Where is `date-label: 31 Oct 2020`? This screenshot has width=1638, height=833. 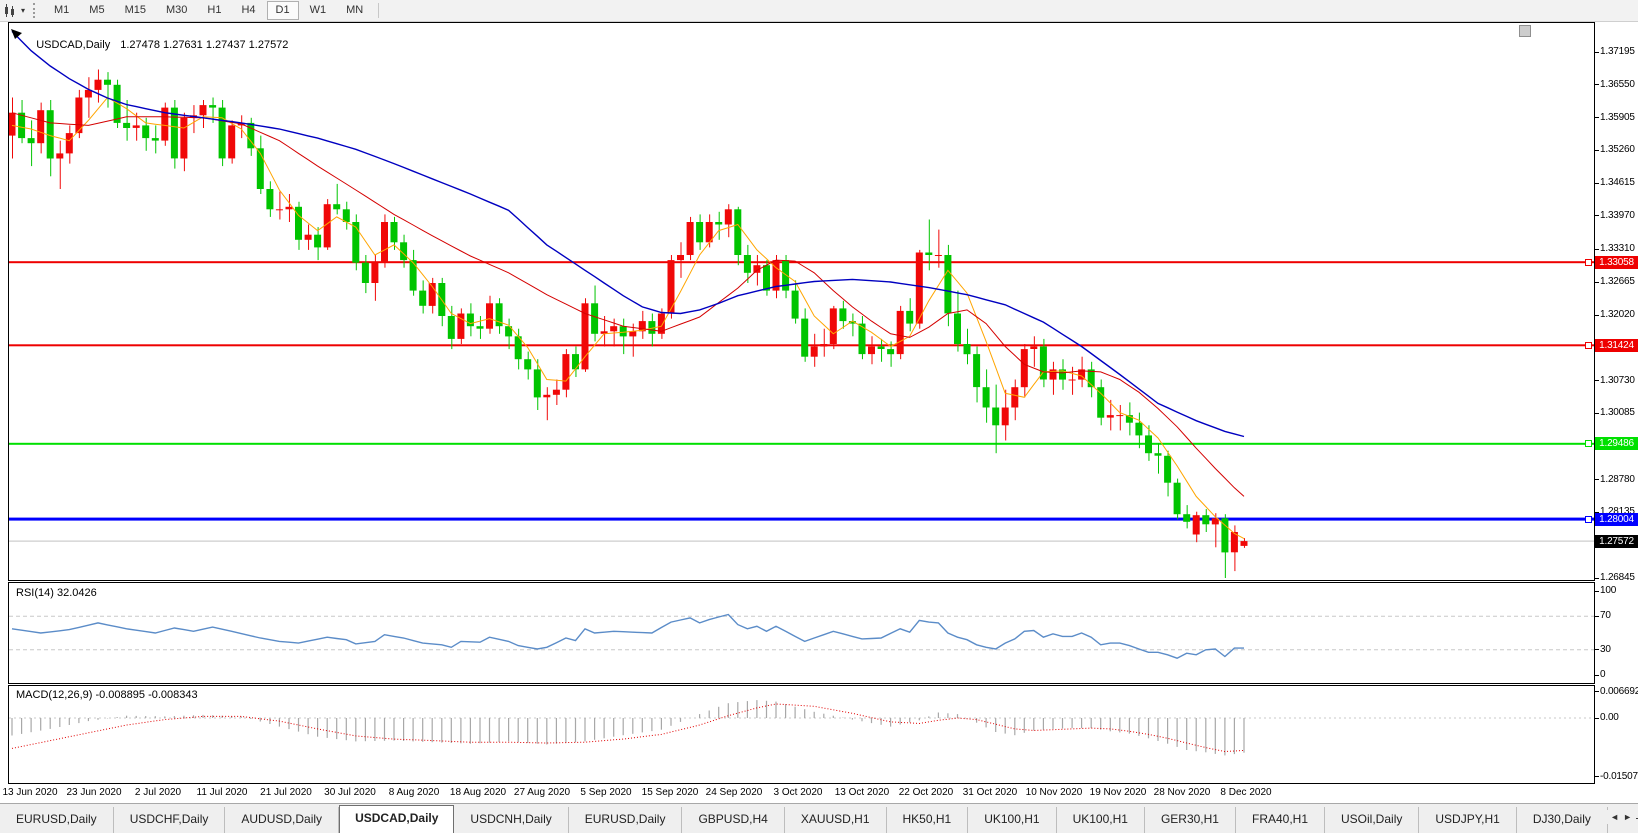
date-label: 31 Oct 2020 is located at coordinates (990, 792).